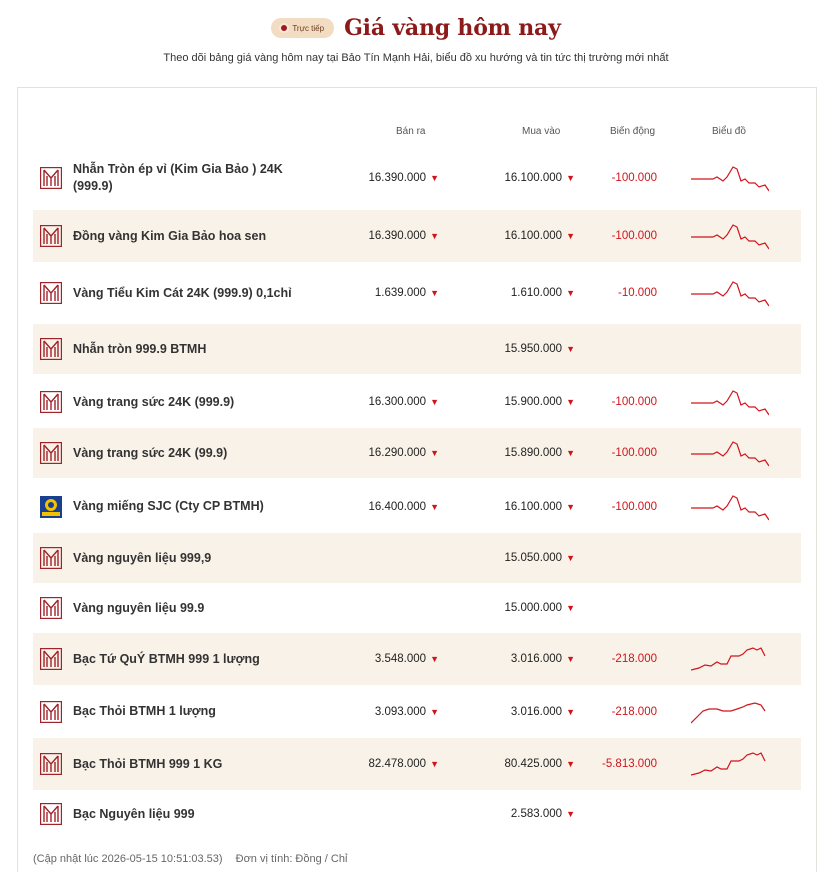  What do you see at coordinates (533, 764) in the screenshot?
I see `buy-price-value: 80.425.000` at bounding box center [533, 764].